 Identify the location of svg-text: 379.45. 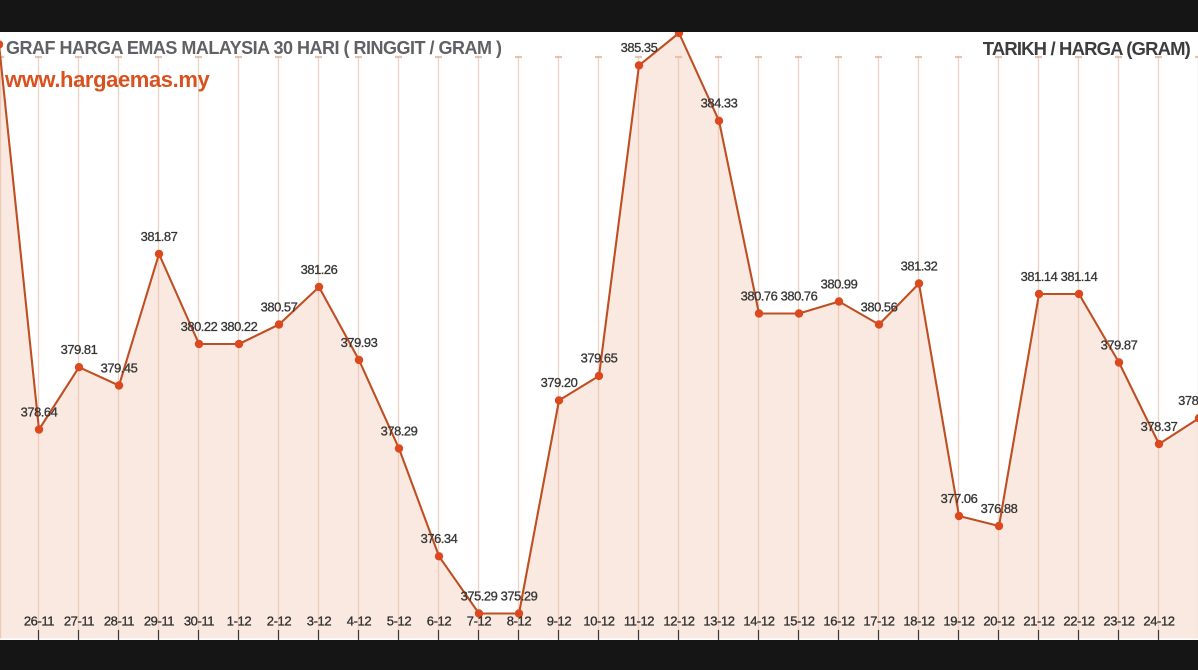
(119, 367).